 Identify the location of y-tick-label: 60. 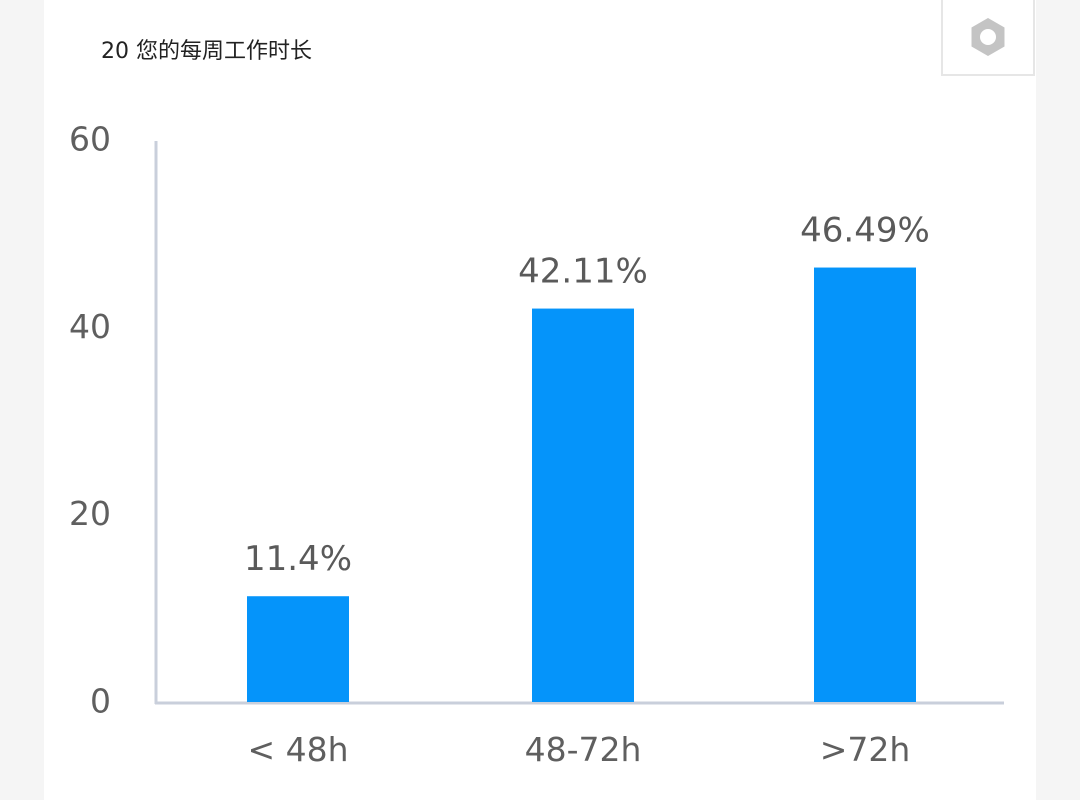
(90, 139).